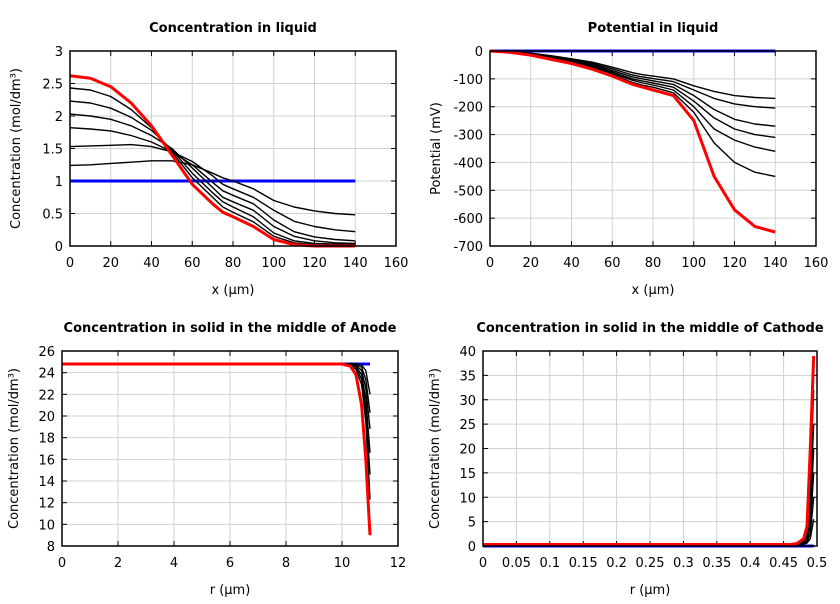 The height and width of the screenshot is (604, 840). What do you see at coordinates (467, 352) in the screenshot?
I see `y-tick-label: 40` at bounding box center [467, 352].